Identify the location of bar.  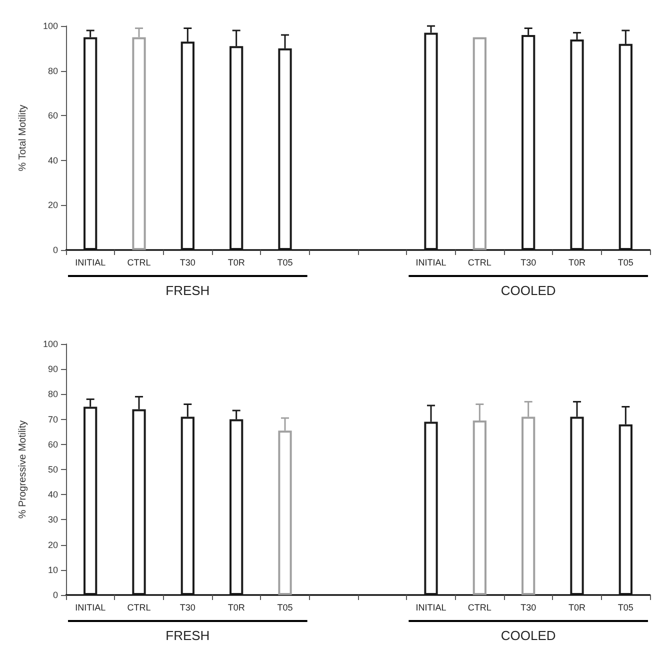
(479, 143).